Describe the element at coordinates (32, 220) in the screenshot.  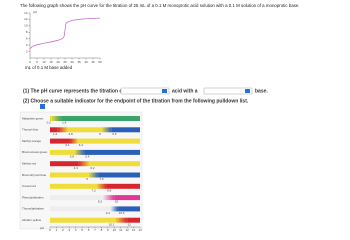
I see `indicator-name: Alizarin yellow` at that location.